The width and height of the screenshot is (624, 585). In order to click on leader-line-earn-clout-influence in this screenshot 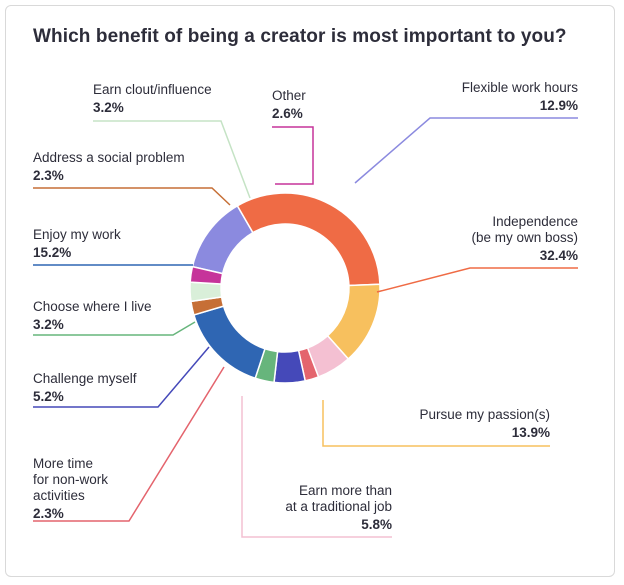, I will do `click(172, 159)`.